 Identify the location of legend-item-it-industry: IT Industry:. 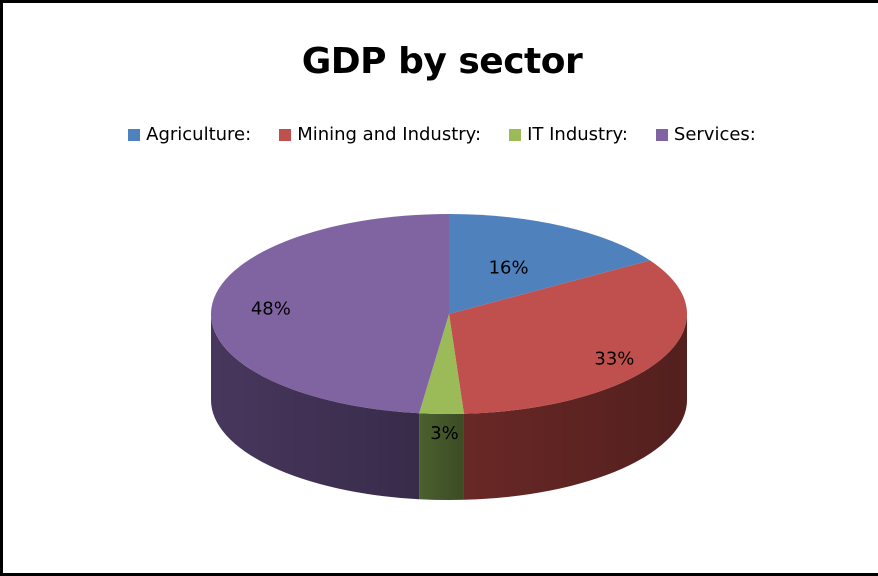
(568, 134).